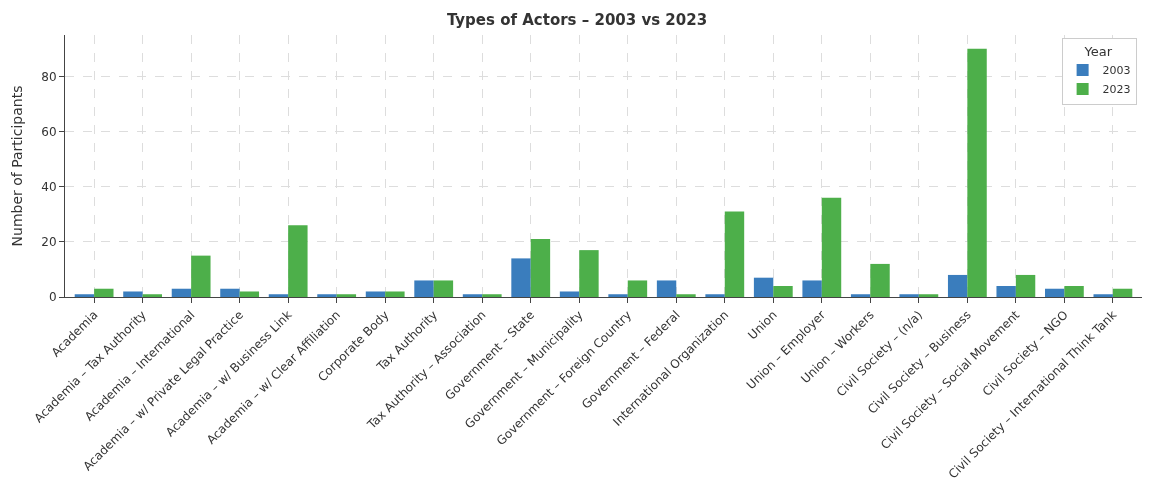 The width and height of the screenshot is (1154, 491). I want to click on y-tick-label: 60, so click(49, 131).